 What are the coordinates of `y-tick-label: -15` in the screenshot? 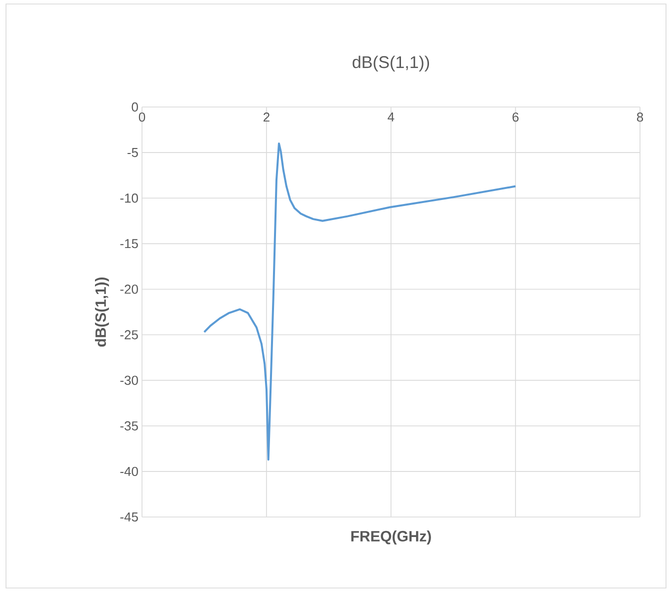 It's located at (129, 243).